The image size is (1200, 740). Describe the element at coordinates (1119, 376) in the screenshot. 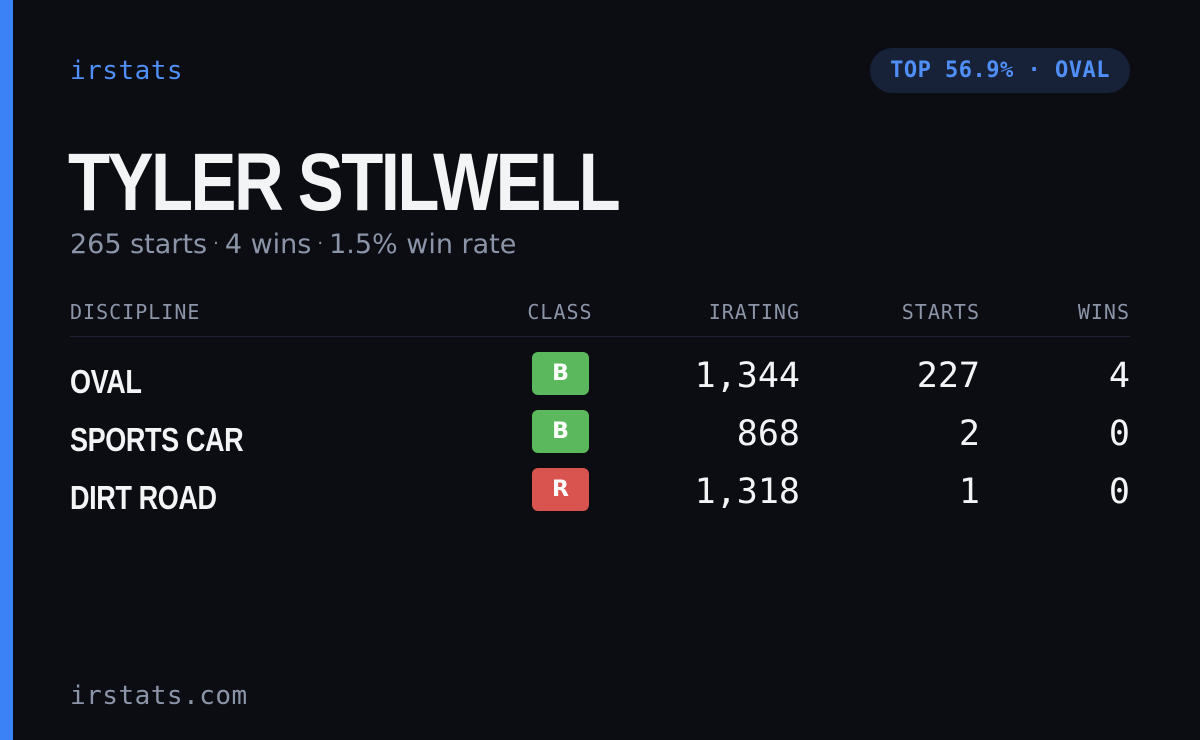

I see `wins-value: 4` at that location.